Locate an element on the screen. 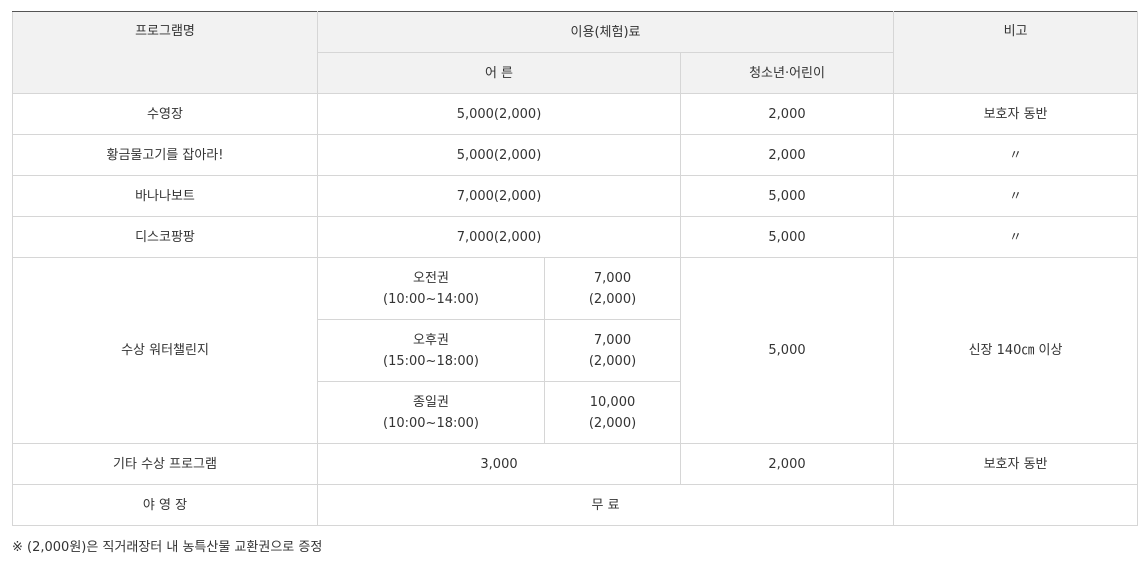 This screenshot has height=578, width=1147. table-row: 디스코팡팡 7,000(2,000) 5,000 〃 is located at coordinates (575, 237).